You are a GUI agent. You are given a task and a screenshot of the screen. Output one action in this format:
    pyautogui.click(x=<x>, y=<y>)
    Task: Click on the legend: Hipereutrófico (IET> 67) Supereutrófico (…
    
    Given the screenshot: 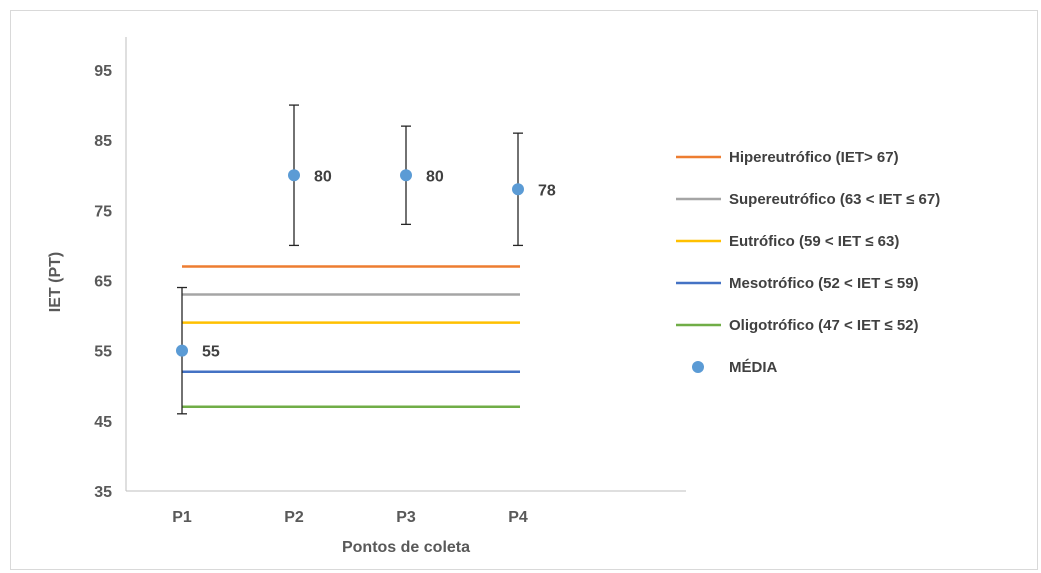 What is the action you would take?
    pyautogui.click(x=808, y=262)
    